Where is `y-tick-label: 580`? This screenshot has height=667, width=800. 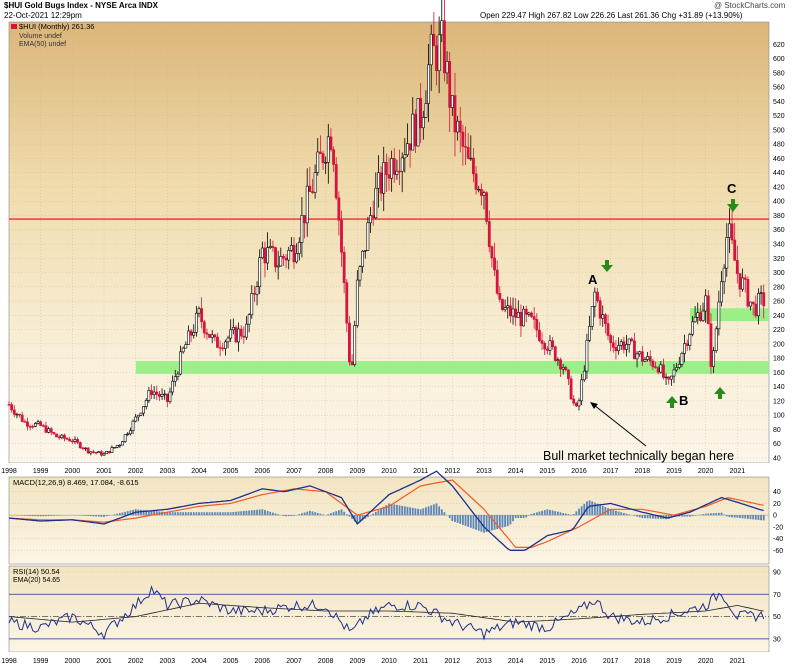
y-tick-label: 580 is located at coordinates (779, 73).